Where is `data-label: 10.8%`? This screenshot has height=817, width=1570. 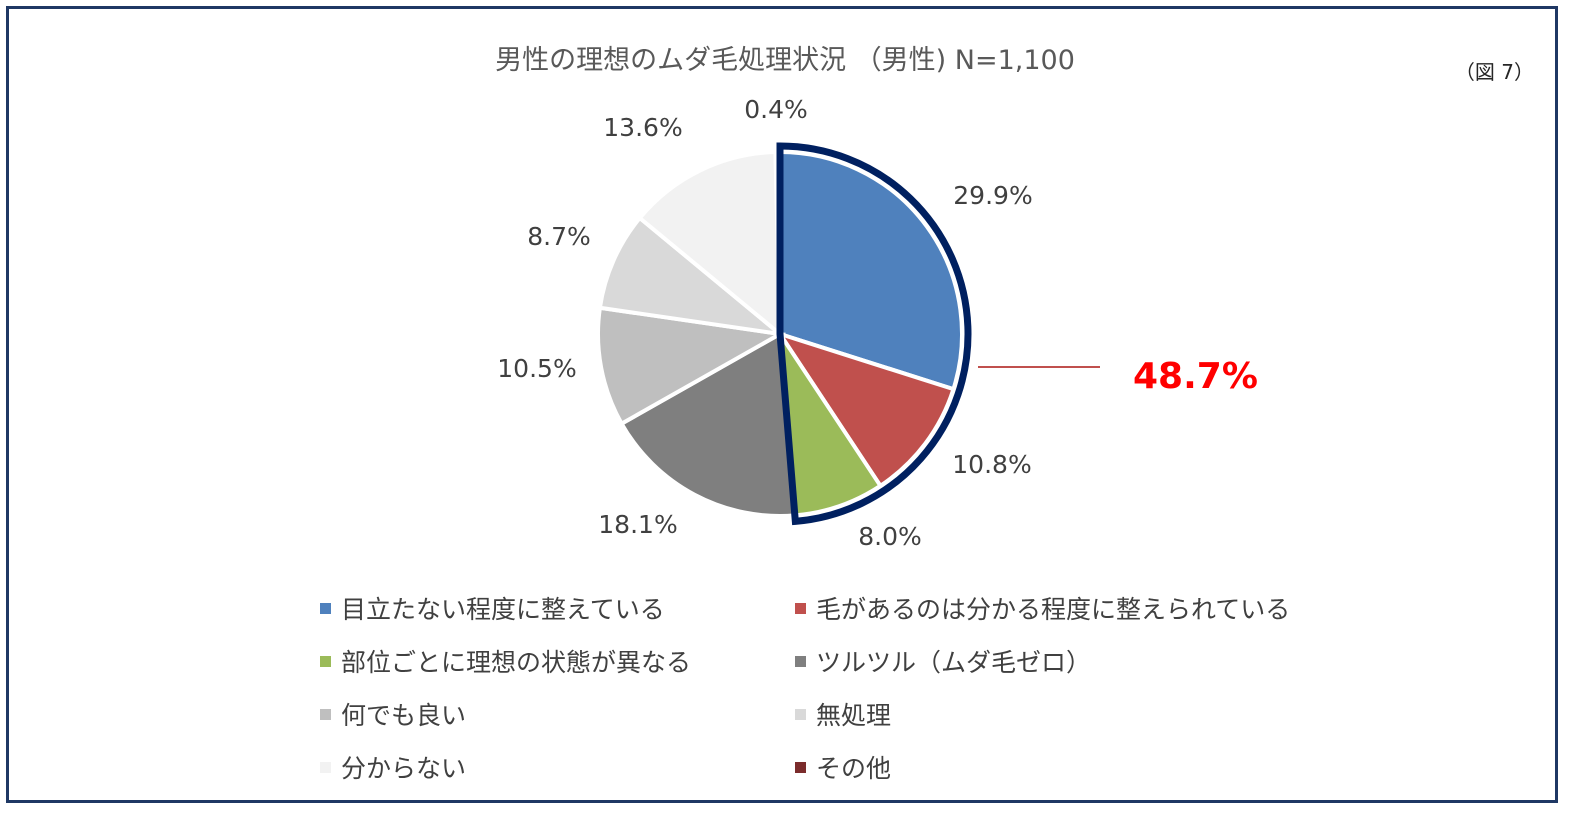
data-label: 10.8% is located at coordinates (991, 464).